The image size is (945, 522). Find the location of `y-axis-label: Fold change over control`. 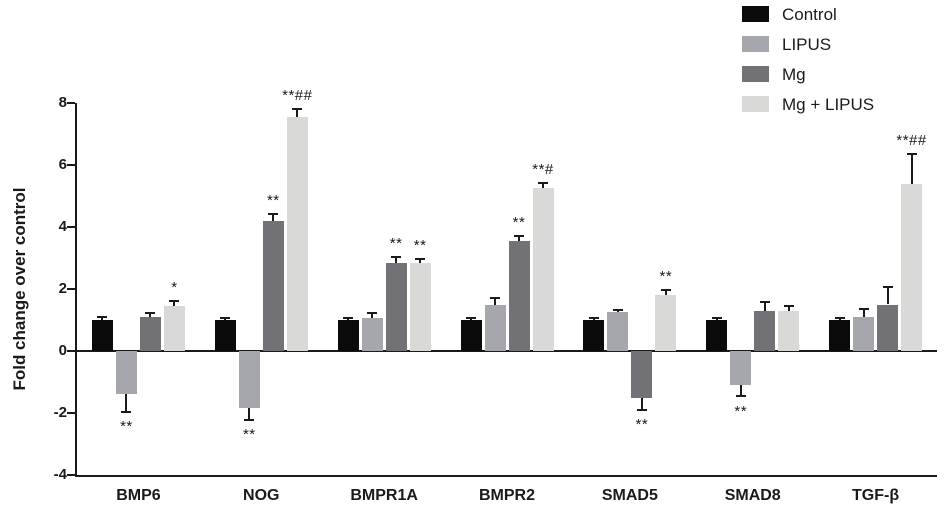

y-axis-label: Fold change over control is located at coordinates (19, 289).